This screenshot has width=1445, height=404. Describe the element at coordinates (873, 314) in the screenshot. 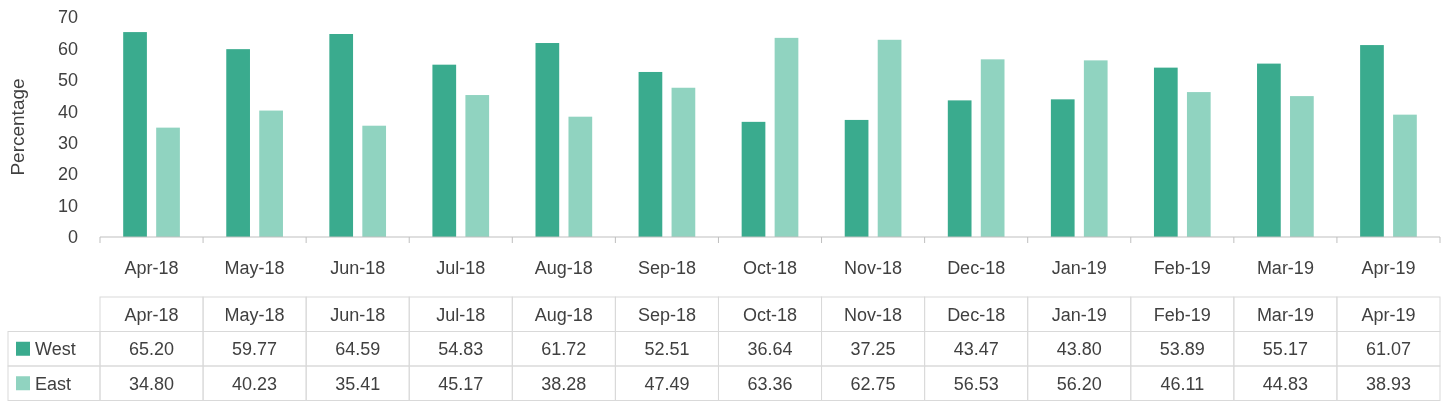

I see `category-label: Nov-18` at that location.